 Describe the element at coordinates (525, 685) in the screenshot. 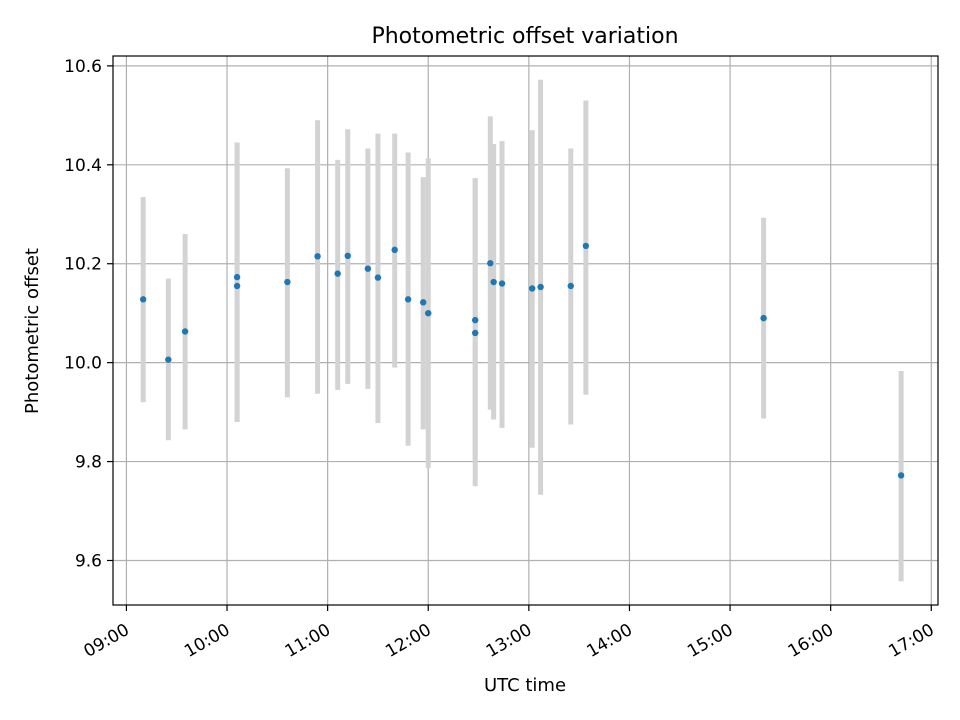

I see `x-axis-title: UTC time` at that location.